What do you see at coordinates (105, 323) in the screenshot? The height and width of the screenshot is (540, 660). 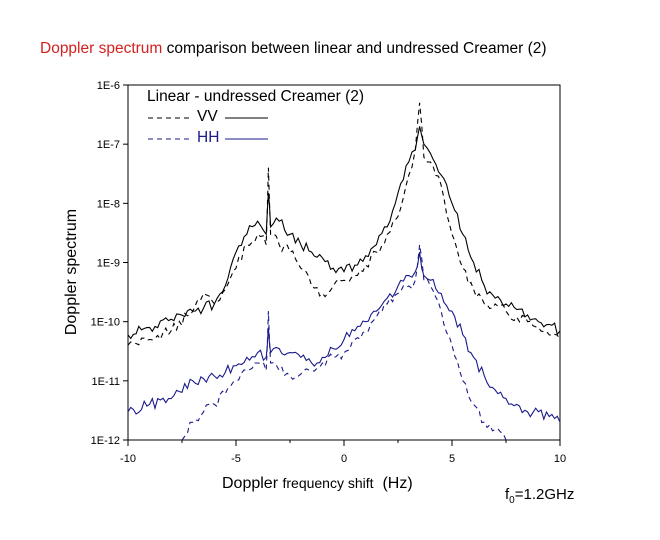 I see `y-tick-label: 1E-10` at bounding box center [105, 323].